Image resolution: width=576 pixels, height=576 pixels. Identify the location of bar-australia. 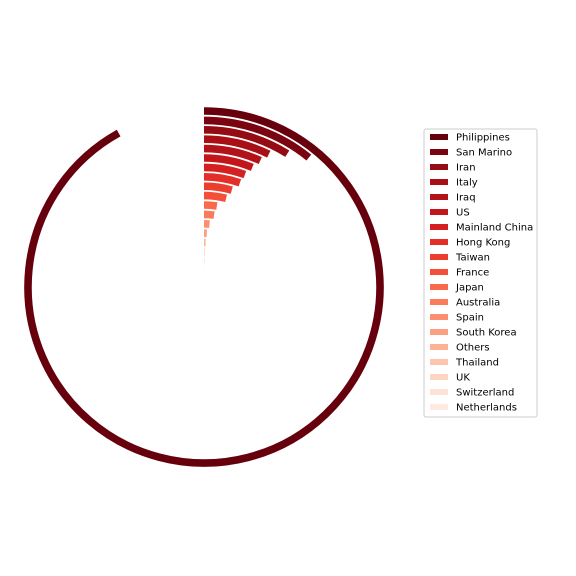
(209, 214).